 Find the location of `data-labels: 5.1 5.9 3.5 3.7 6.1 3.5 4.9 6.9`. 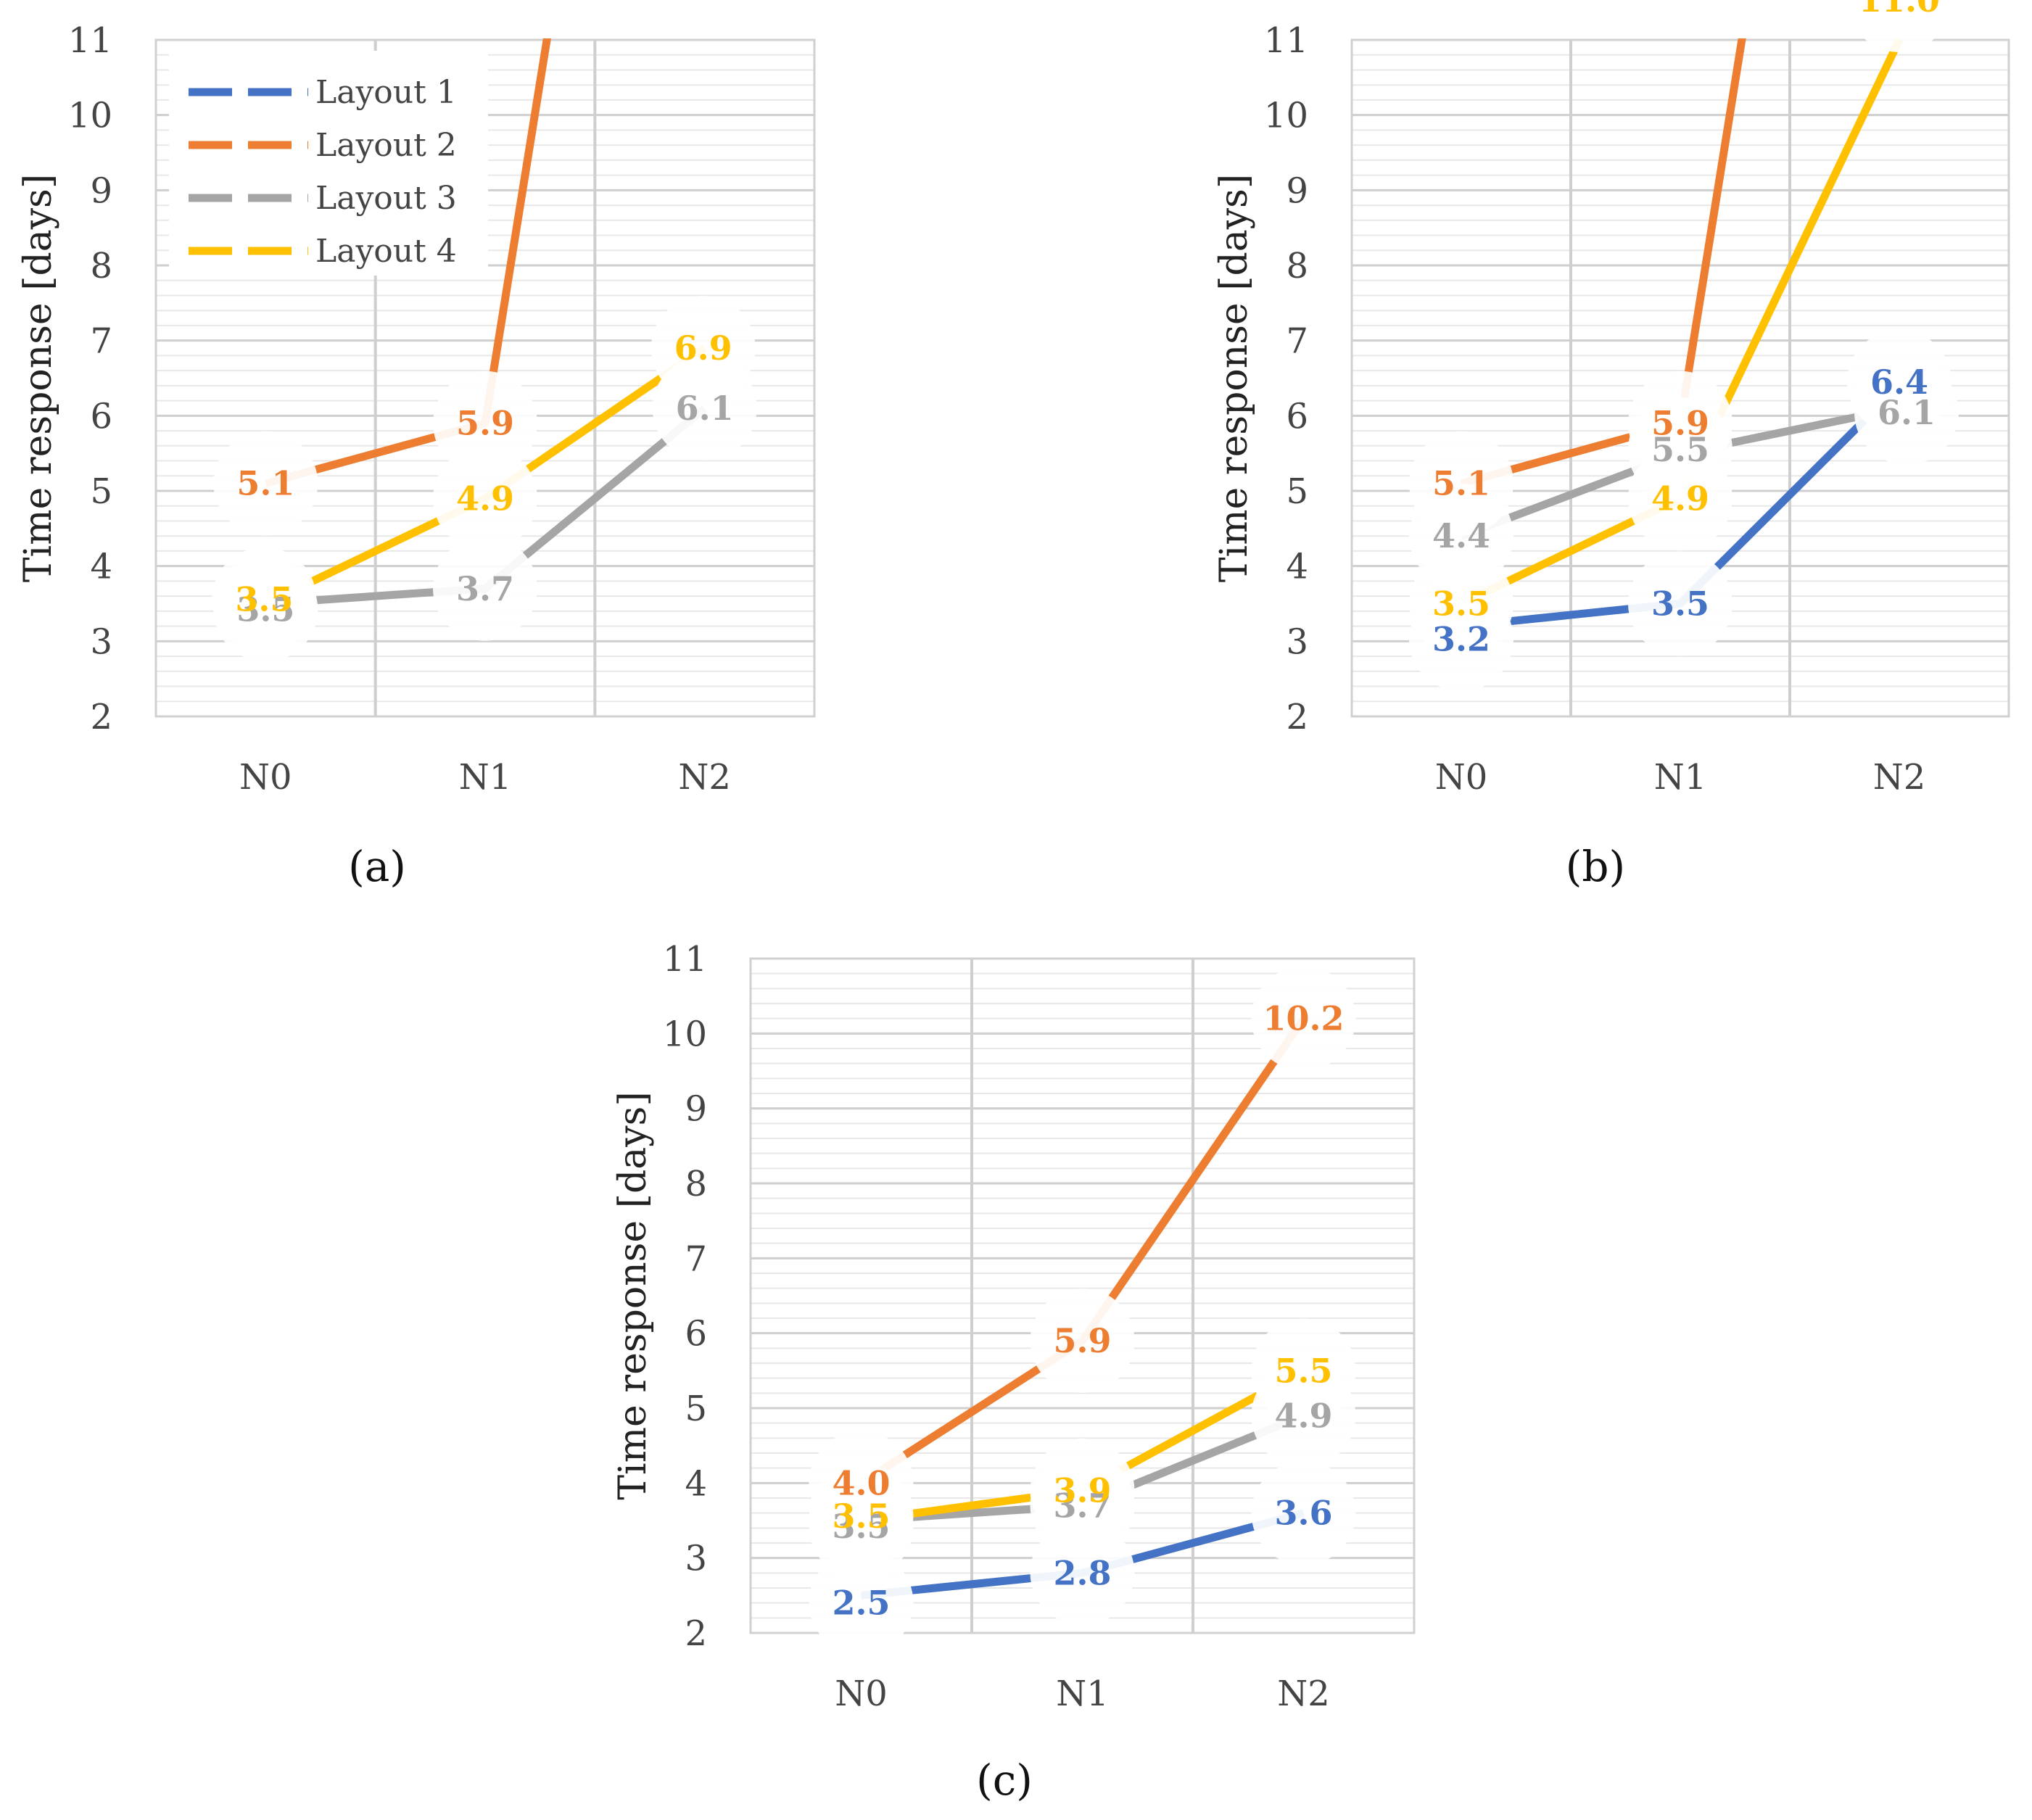

data-labels: 5.1 5.9 3.5 3.7 6.1 3.5 4.9 6.9 is located at coordinates (484, 478).